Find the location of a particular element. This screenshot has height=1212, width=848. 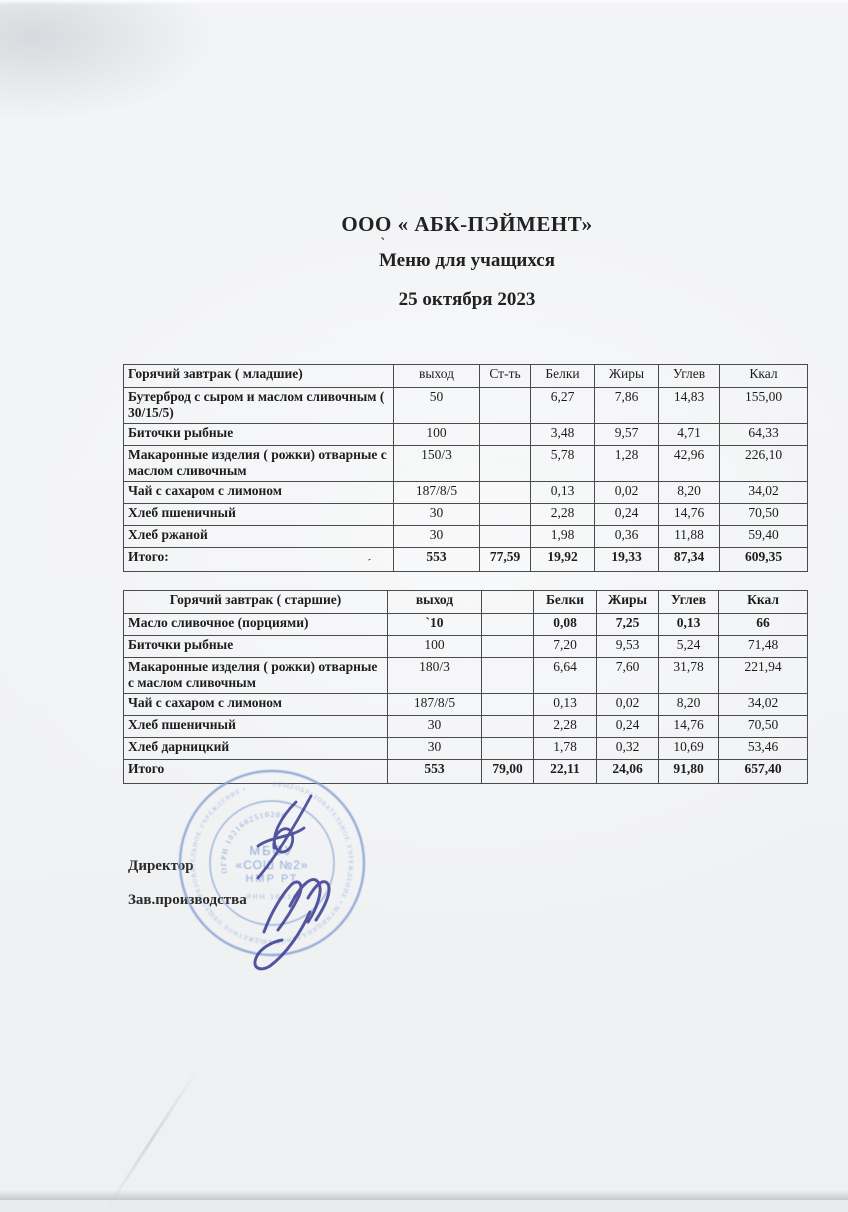

value-cell: 155,00 is located at coordinates (763, 405).